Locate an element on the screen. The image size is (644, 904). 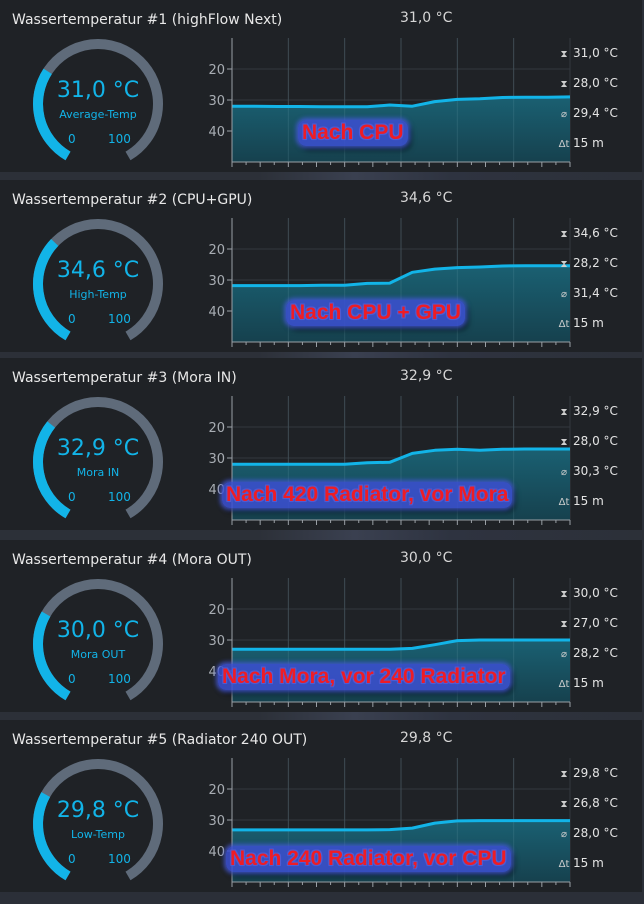
stat-max: ⧗ 31,0 °C is located at coordinates (587, 53).